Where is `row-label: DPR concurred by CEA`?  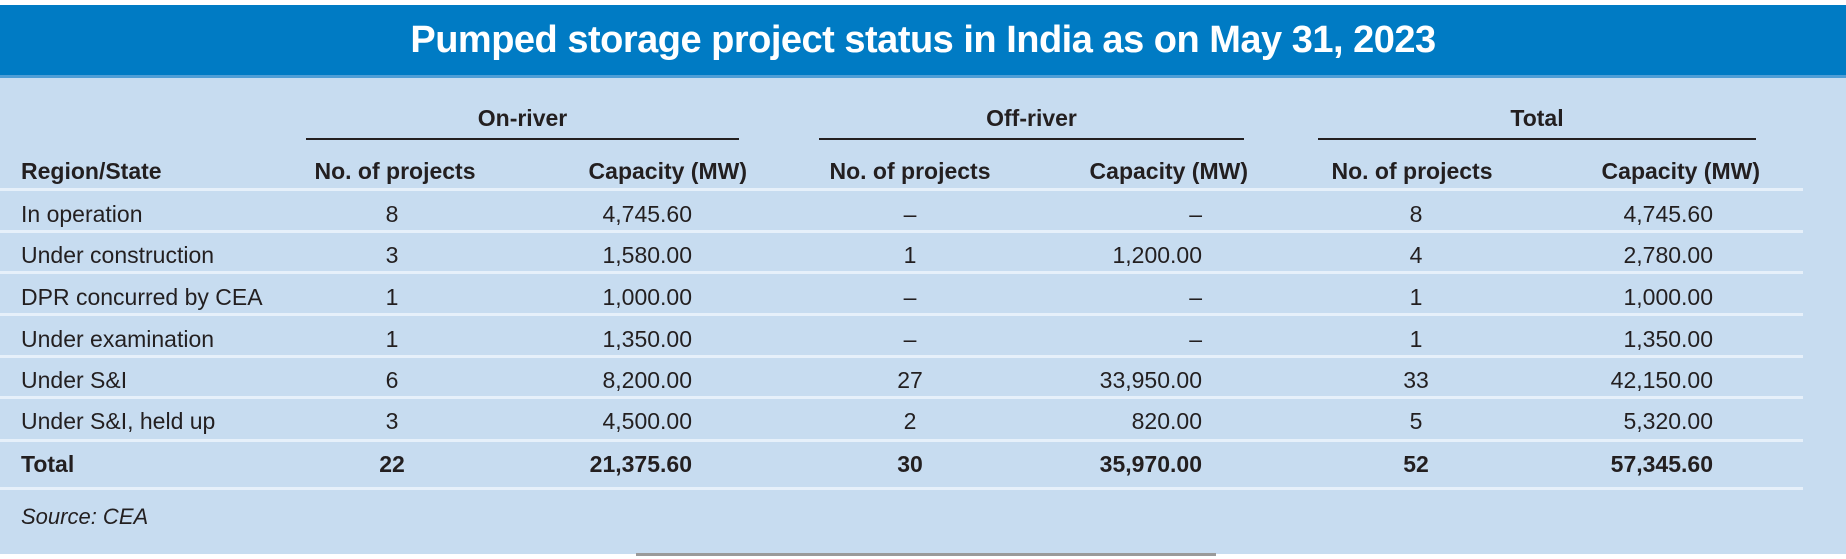
row-label: DPR concurred by CEA is located at coordinates (142, 297).